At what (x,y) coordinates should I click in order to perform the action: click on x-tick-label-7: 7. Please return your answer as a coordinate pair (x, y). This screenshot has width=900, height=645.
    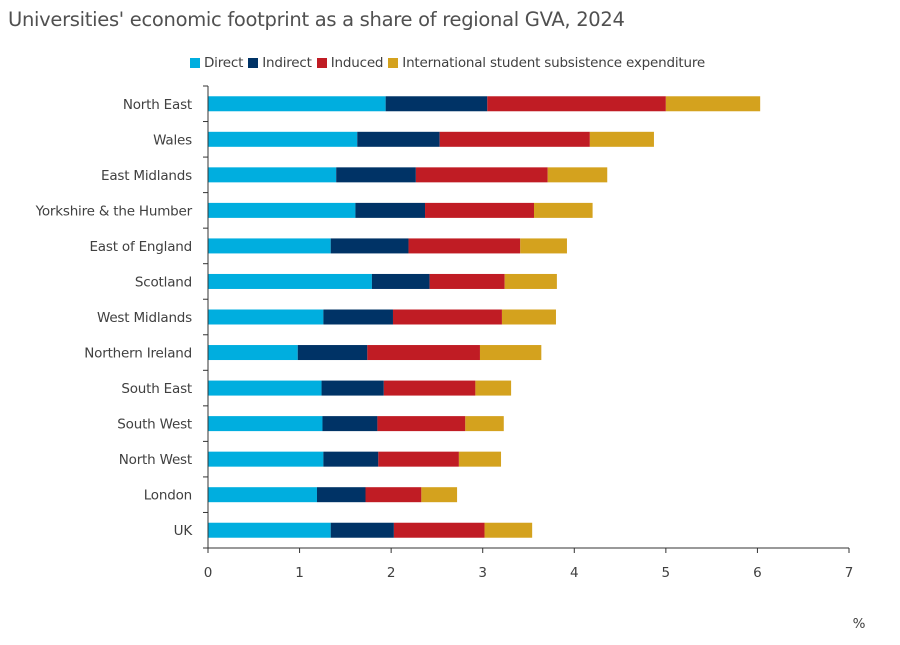
    Looking at the image, I should click on (849, 573).